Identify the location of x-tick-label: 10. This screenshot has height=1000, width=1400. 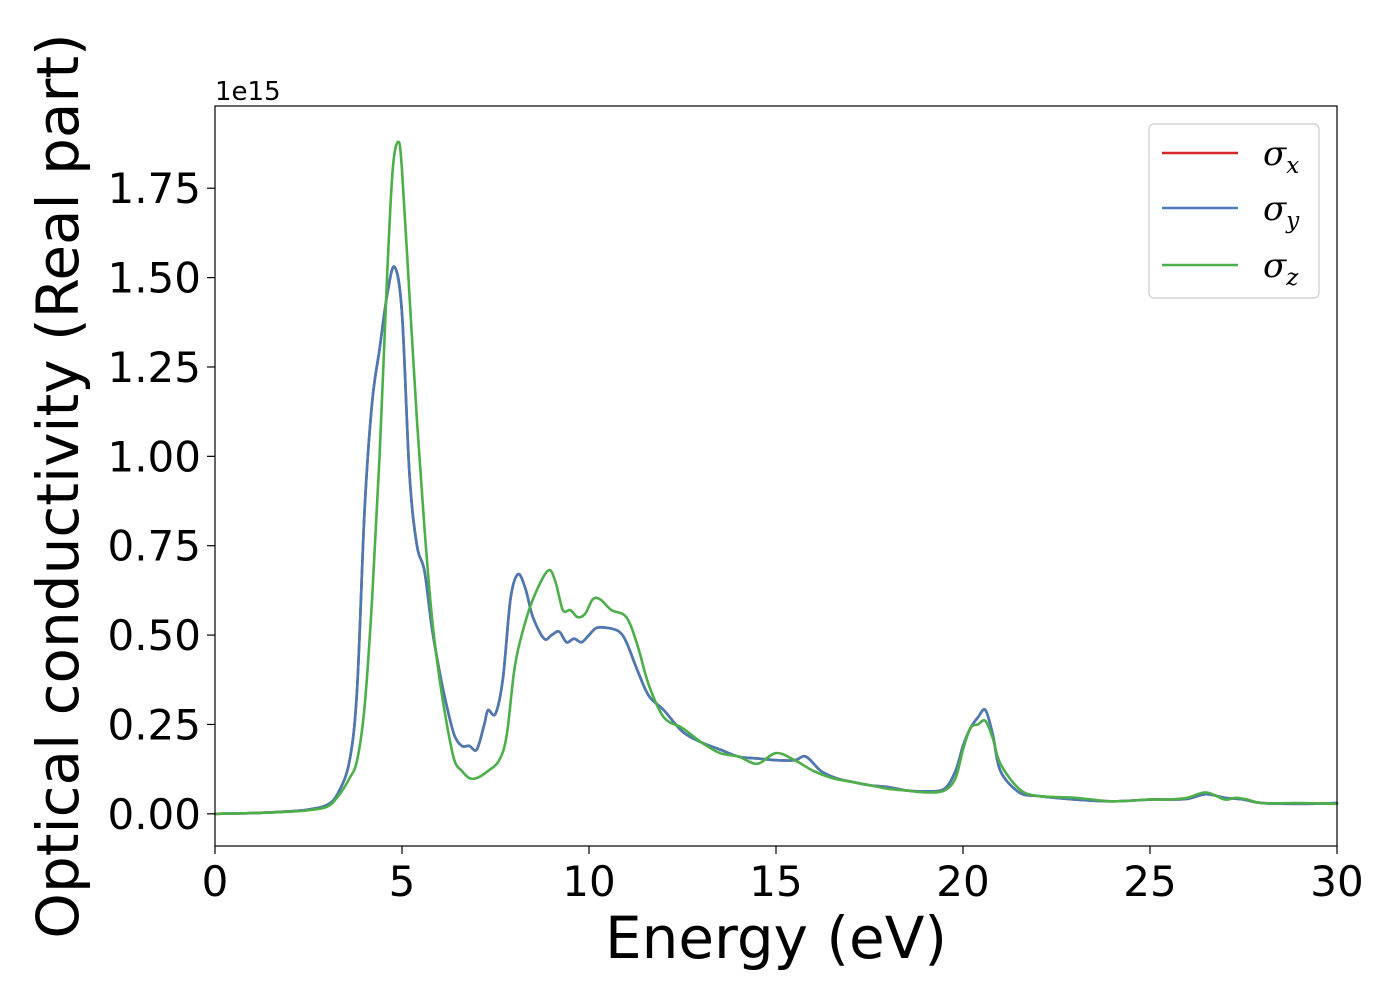
(588, 881).